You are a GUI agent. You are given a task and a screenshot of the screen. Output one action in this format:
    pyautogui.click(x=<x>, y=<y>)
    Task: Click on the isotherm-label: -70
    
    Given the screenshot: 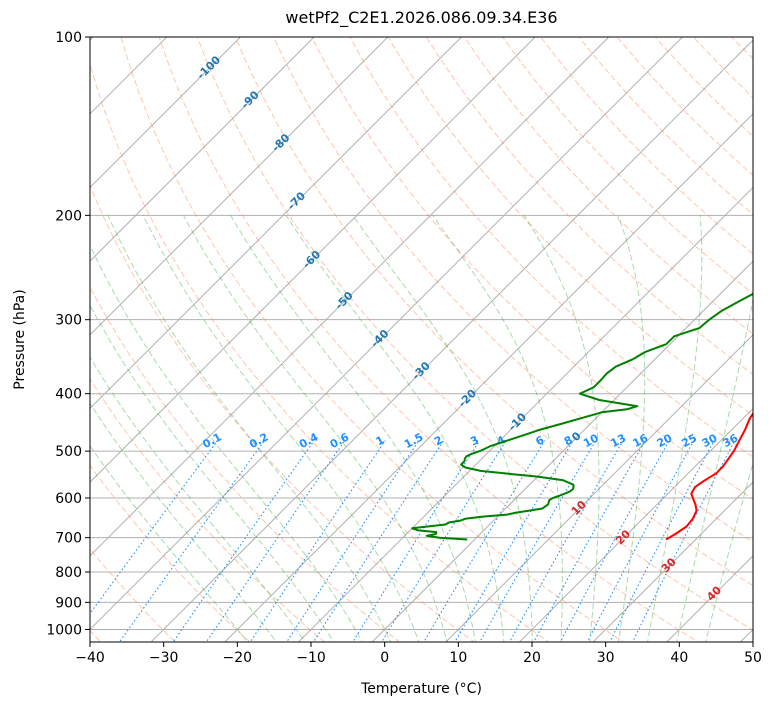 What is the action you would take?
    pyautogui.click(x=296, y=200)
    